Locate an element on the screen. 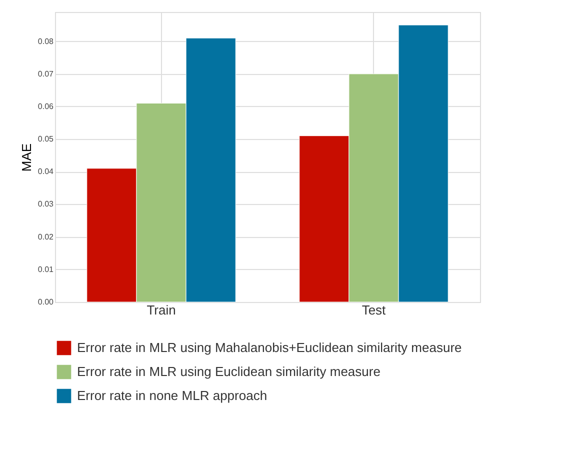 This screenshot has height=450, width=582. y-tick-label: 0.02 is located at coordinates (46, 237).